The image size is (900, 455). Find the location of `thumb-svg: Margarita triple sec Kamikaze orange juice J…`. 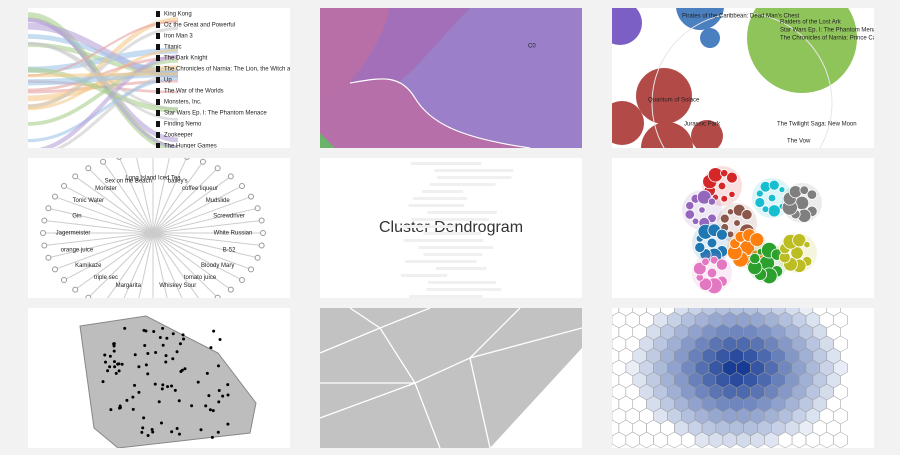

thumb-svg: Margarita triple sec Kamikaze orange juice J… is located at coordinates (153, 228).